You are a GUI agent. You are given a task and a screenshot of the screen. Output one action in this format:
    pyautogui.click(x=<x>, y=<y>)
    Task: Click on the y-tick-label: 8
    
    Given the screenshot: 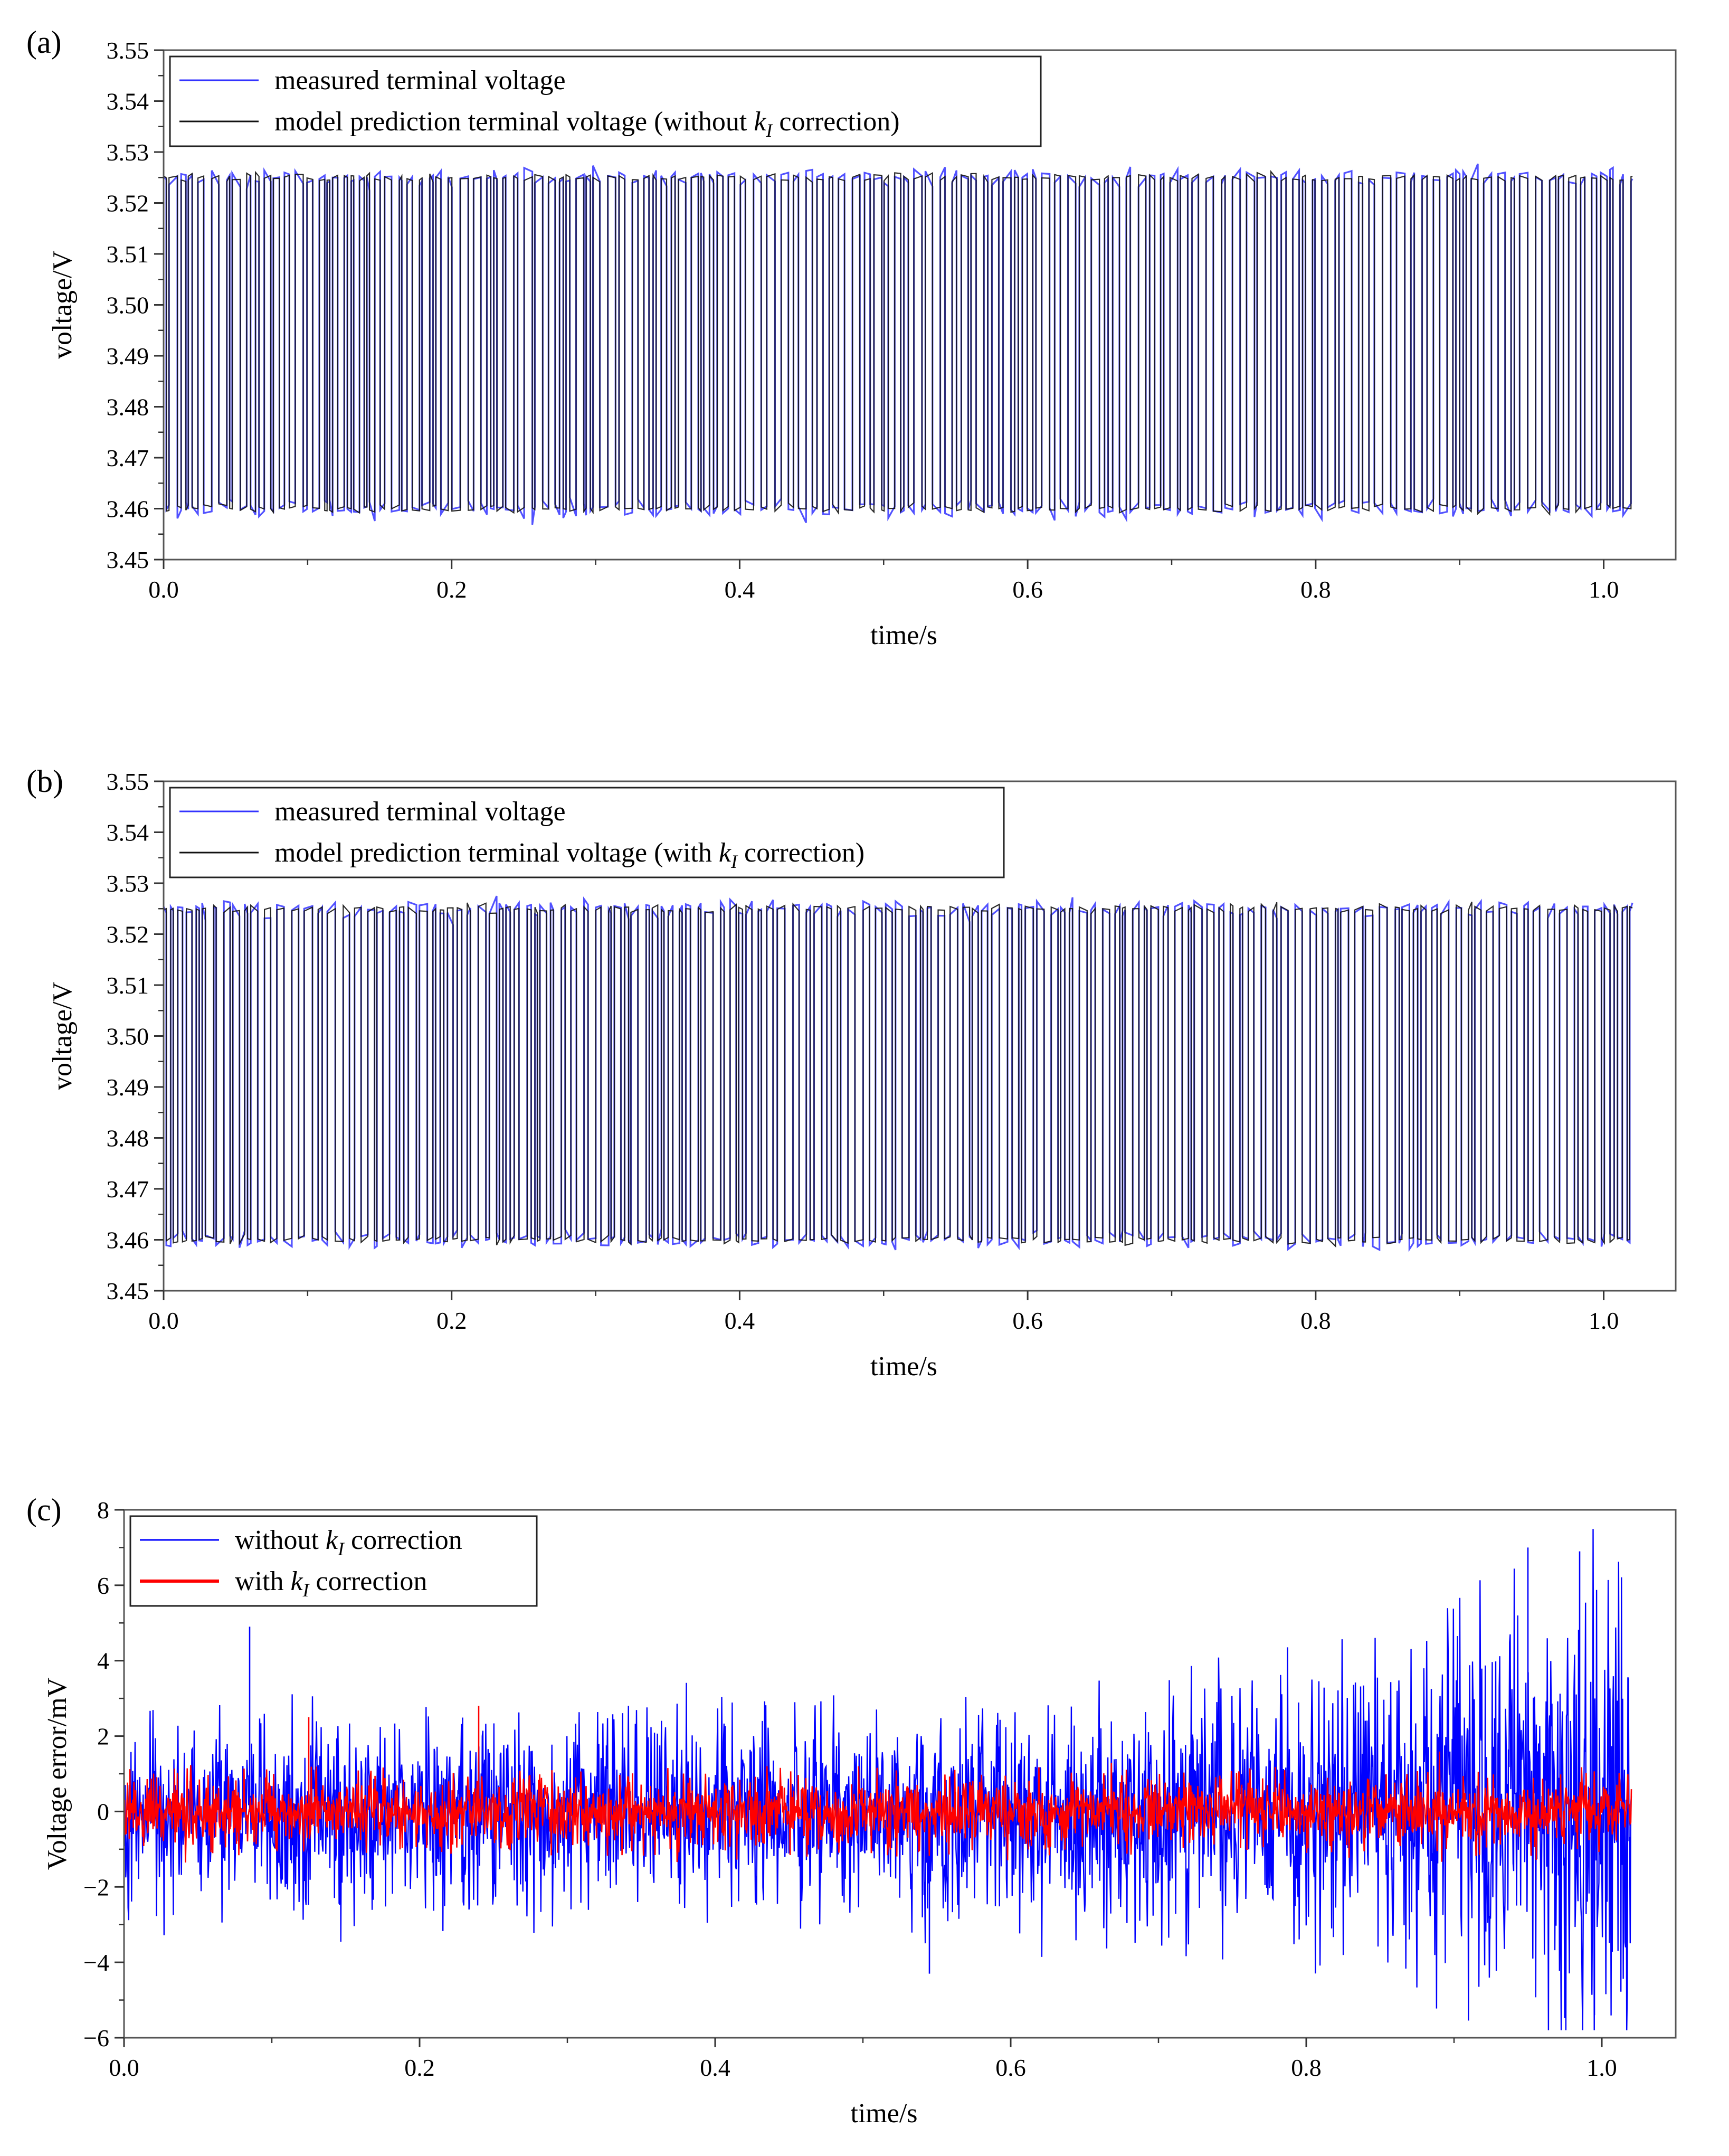 What is the action you would take?
    pyautogui.click(x=103, y=1510)
    